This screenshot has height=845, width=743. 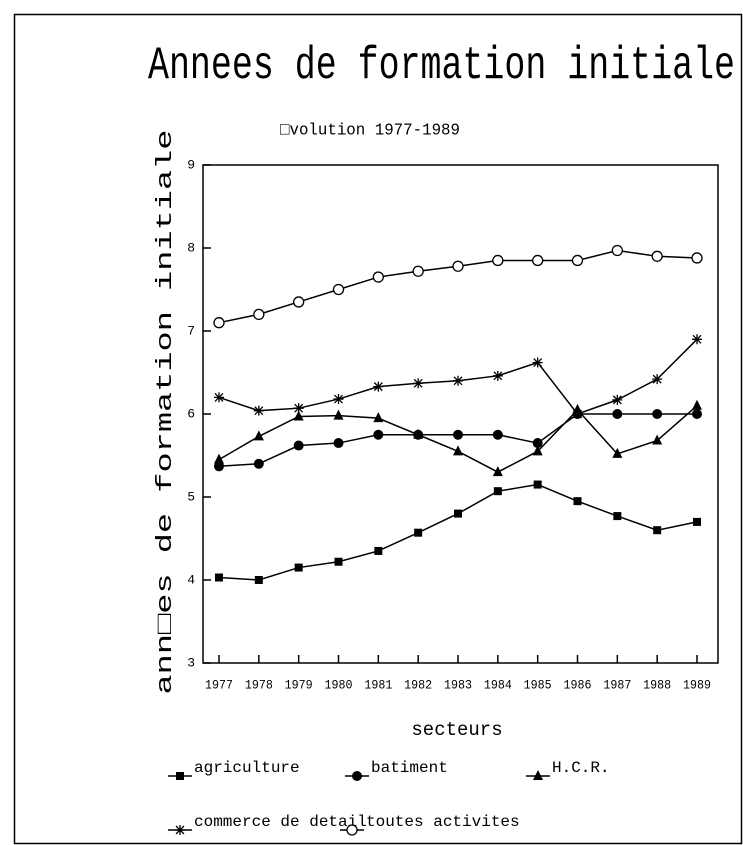 I want to click on x-tick-label: 1984, so click(x=498, y=684).